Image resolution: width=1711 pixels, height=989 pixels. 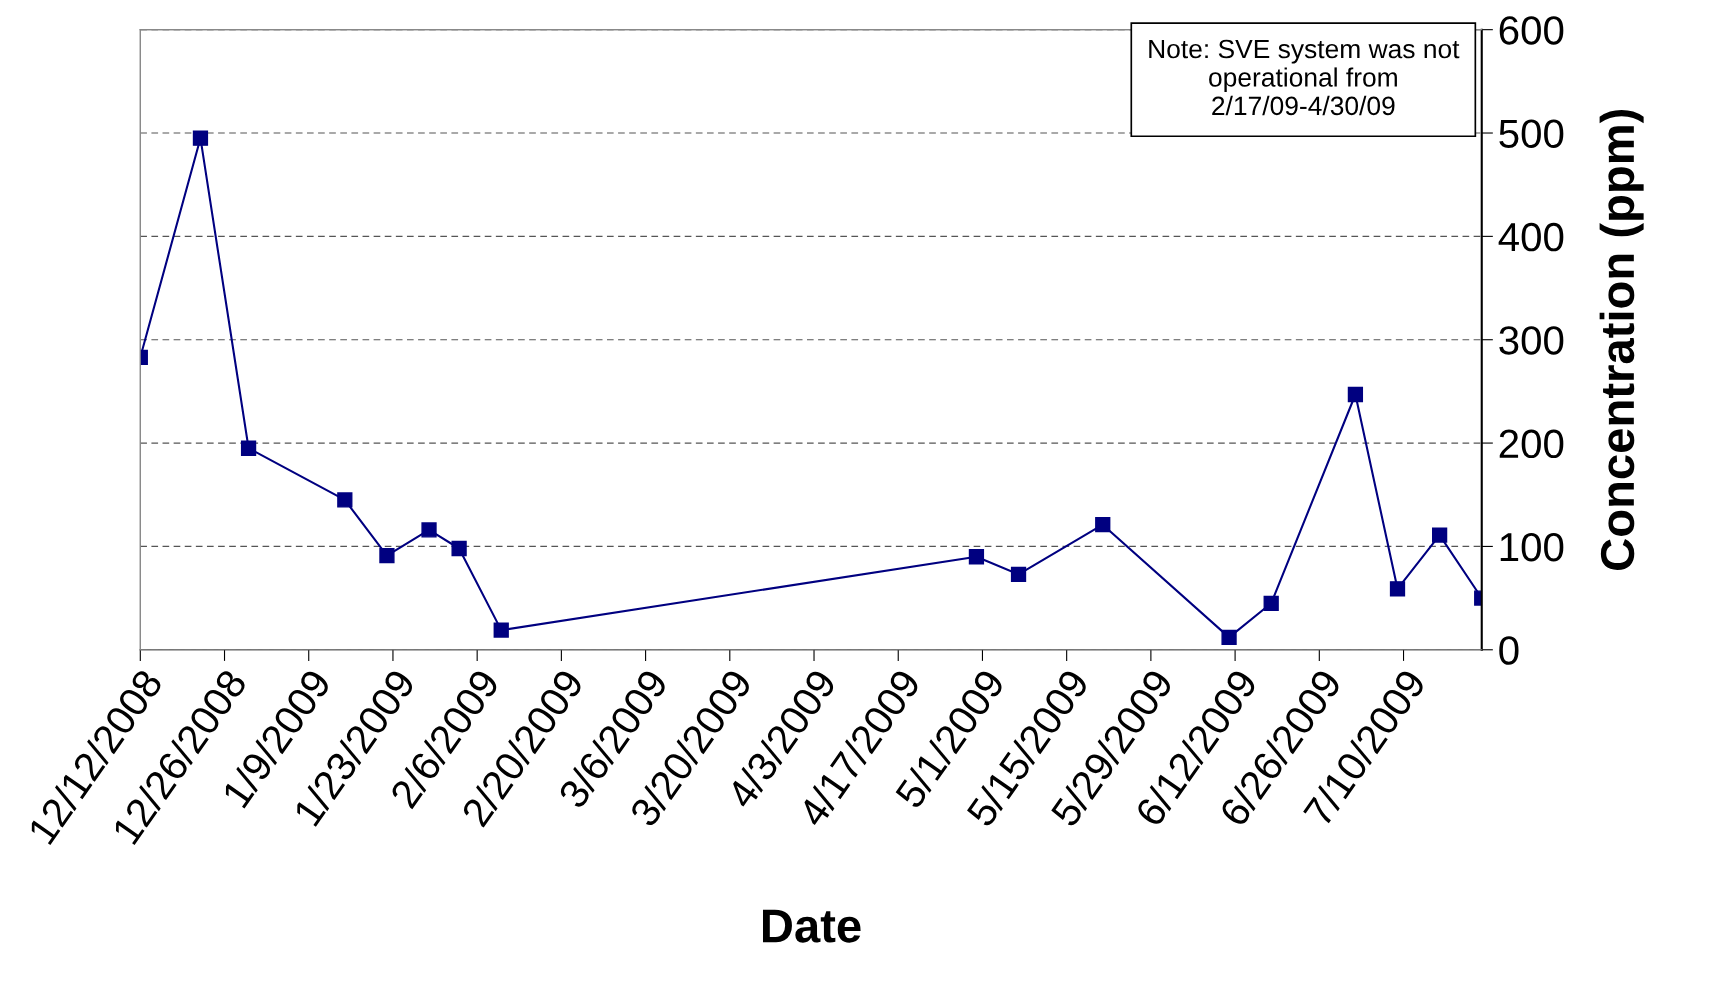 What do you see at coordinates (1621, 339) in the screenshot?
I see `y2-axis-title: Concentration (ppm)` at bounding box center [1621, 339].